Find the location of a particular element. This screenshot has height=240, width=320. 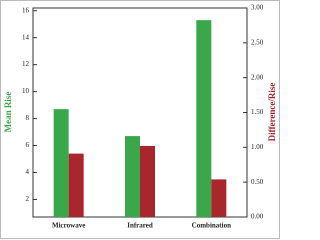

y-tick-label: 14 is located at coordinates (26, 37).